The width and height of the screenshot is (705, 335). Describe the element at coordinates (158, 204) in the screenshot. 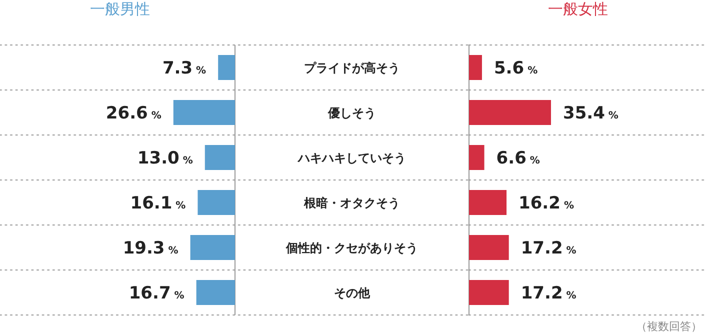

I see `data-label: 16.1 %` at that location.